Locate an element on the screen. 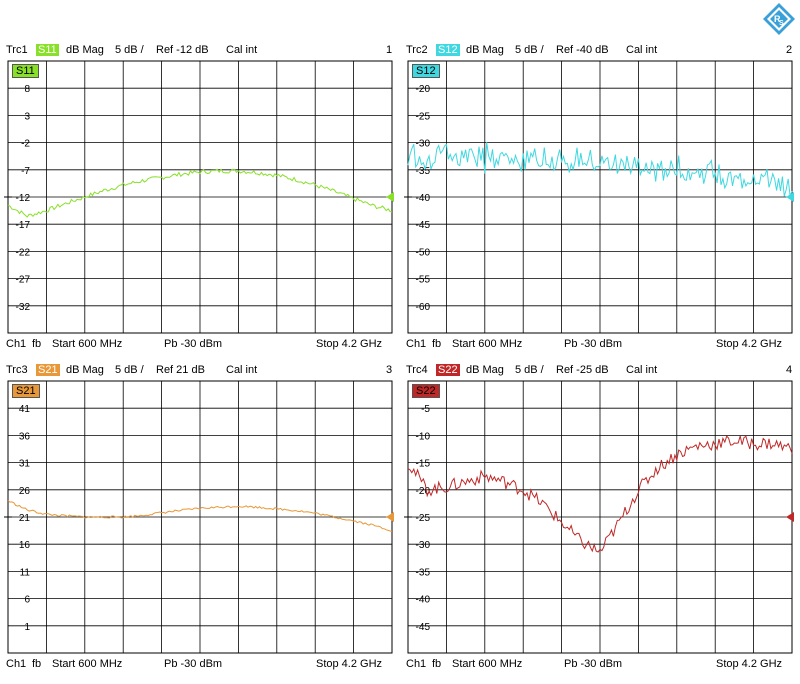 The image size is (800, 684). y-tick-label: 6 is located at coordinates (27, 600).